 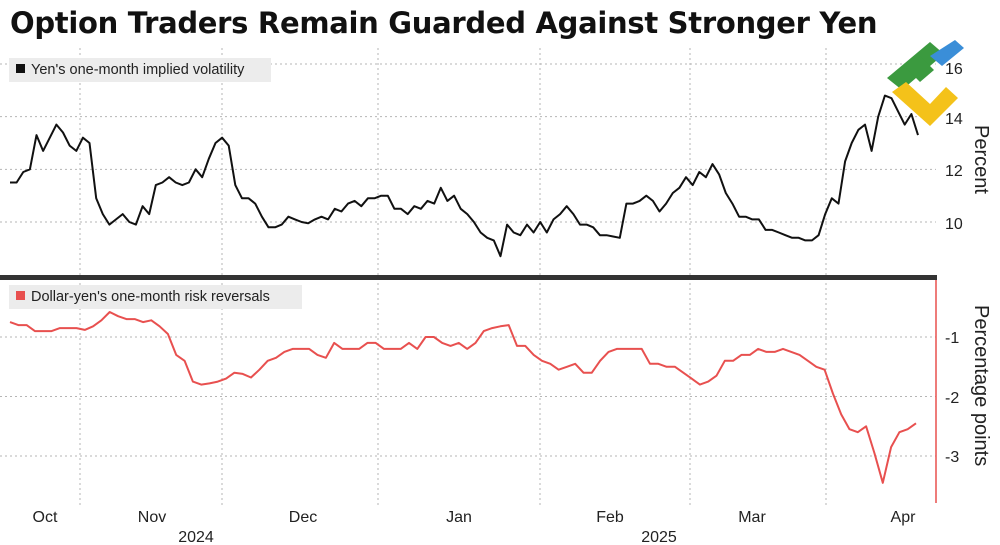 I want to click on xtick-dec: Dec, so click(x=303, y=517).